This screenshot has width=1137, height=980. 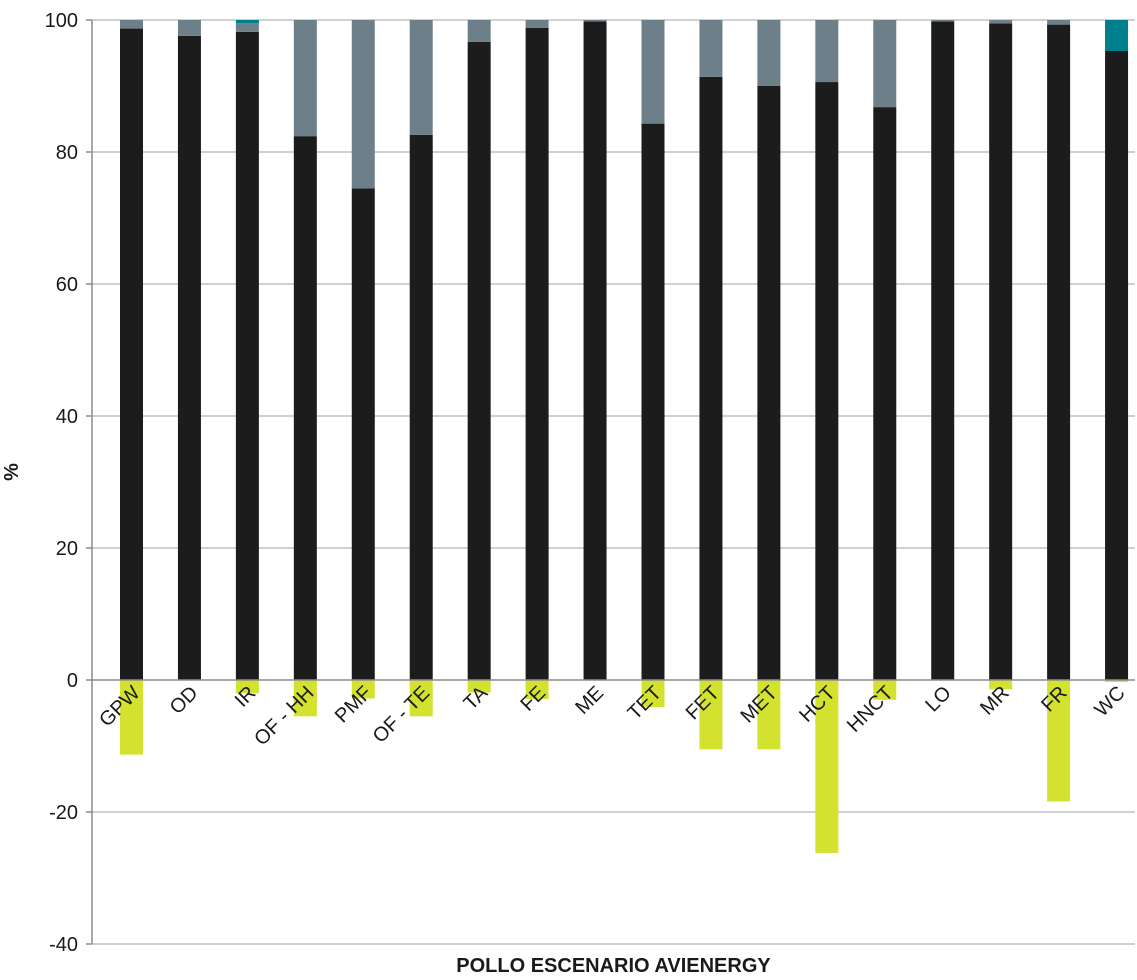 I want to click on y-tick-label: 100, so click(x=61, y=21).